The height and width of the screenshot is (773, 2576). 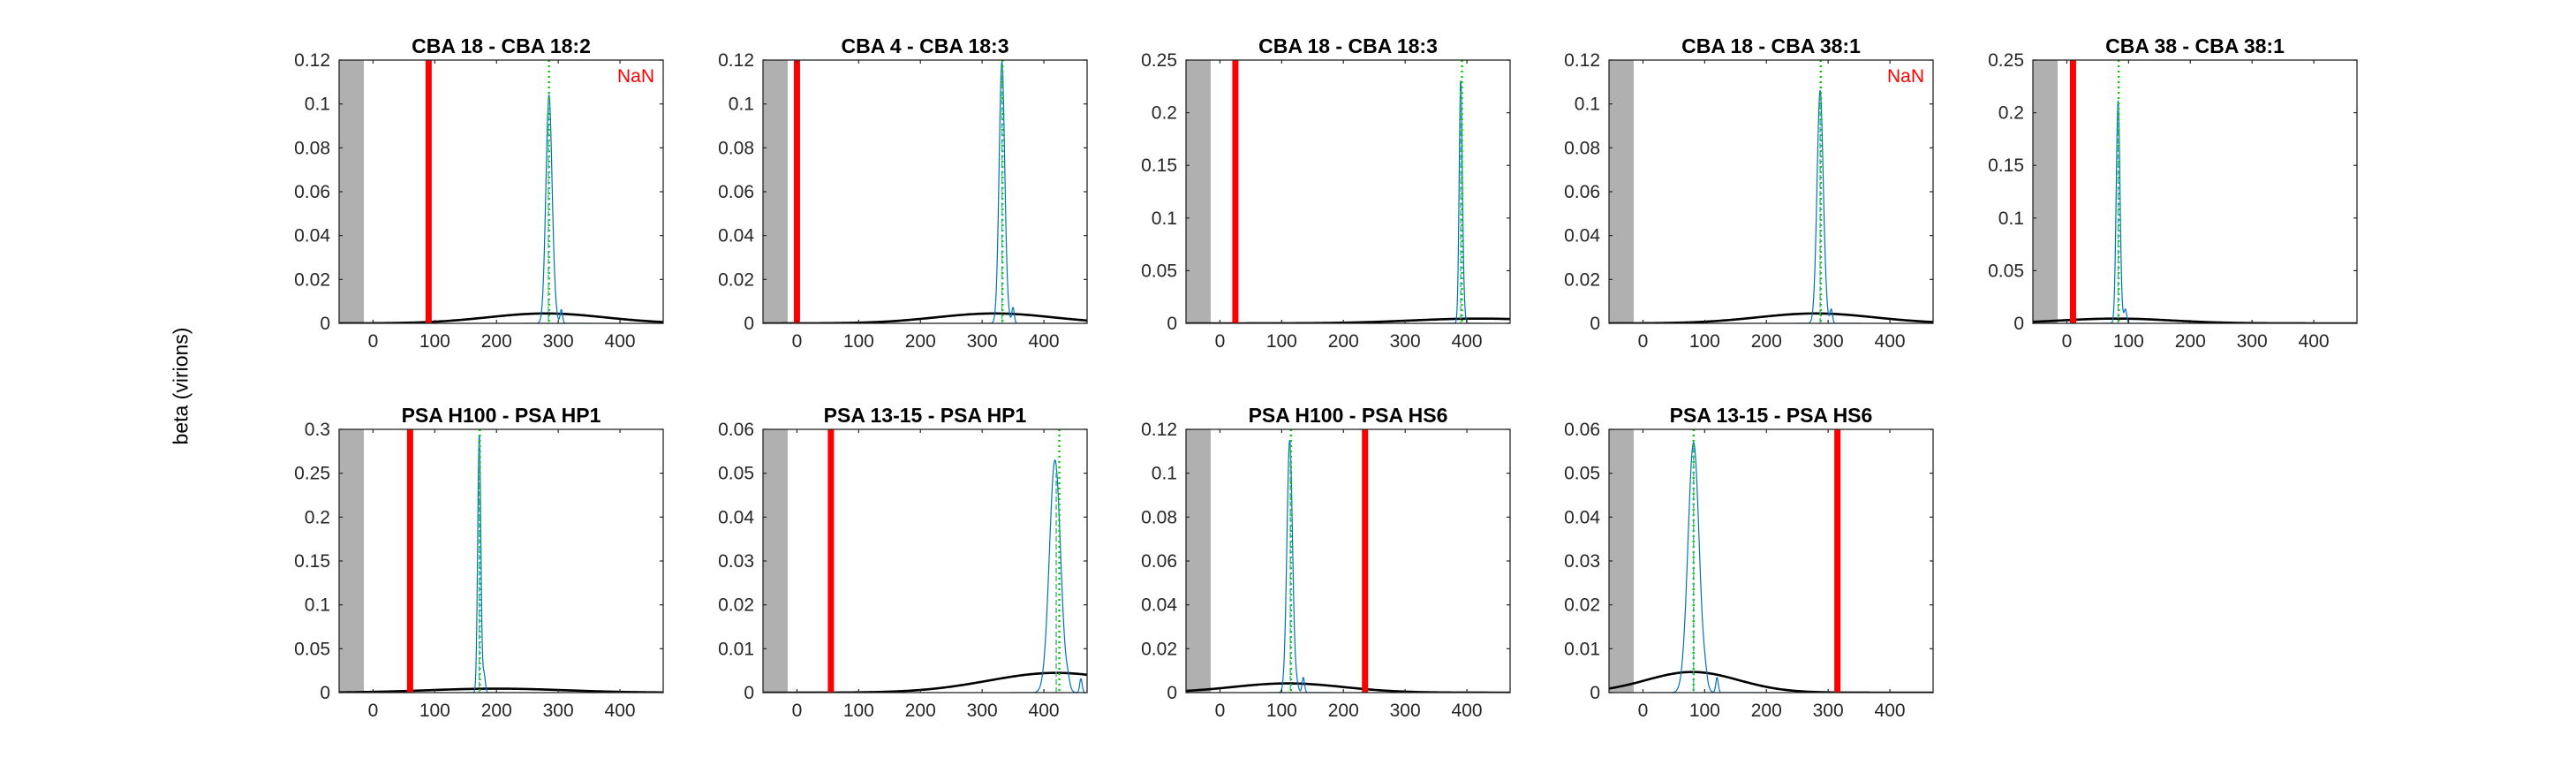 What do you see at coordinates (2195, 191) in the screenshot?
I see `axes-box` at bounding box center [2195, 191].